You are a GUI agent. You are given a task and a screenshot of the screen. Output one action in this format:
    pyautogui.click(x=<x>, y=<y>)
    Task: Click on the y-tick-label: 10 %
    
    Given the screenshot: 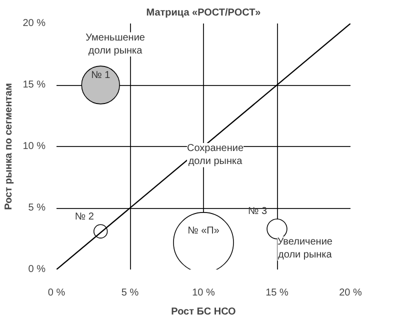 What is the action you would take?
    pyautogui.click(x=34, y=146)
    